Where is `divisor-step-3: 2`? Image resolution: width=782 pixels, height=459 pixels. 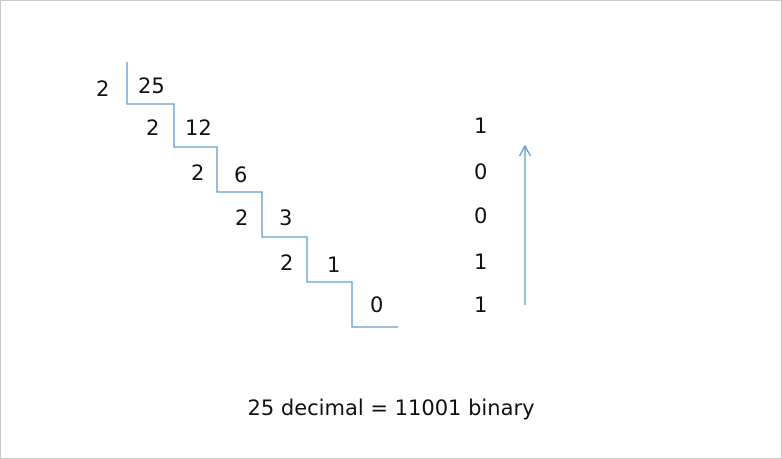 divisor-step-3: 2 is located at coordinates (198, 173).